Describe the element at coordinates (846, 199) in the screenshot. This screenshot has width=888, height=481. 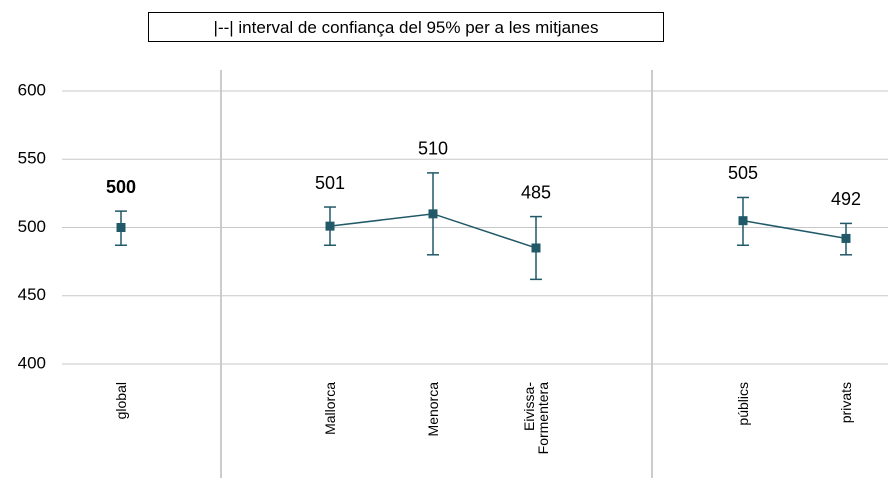
I see `data-label: 492` at that location.